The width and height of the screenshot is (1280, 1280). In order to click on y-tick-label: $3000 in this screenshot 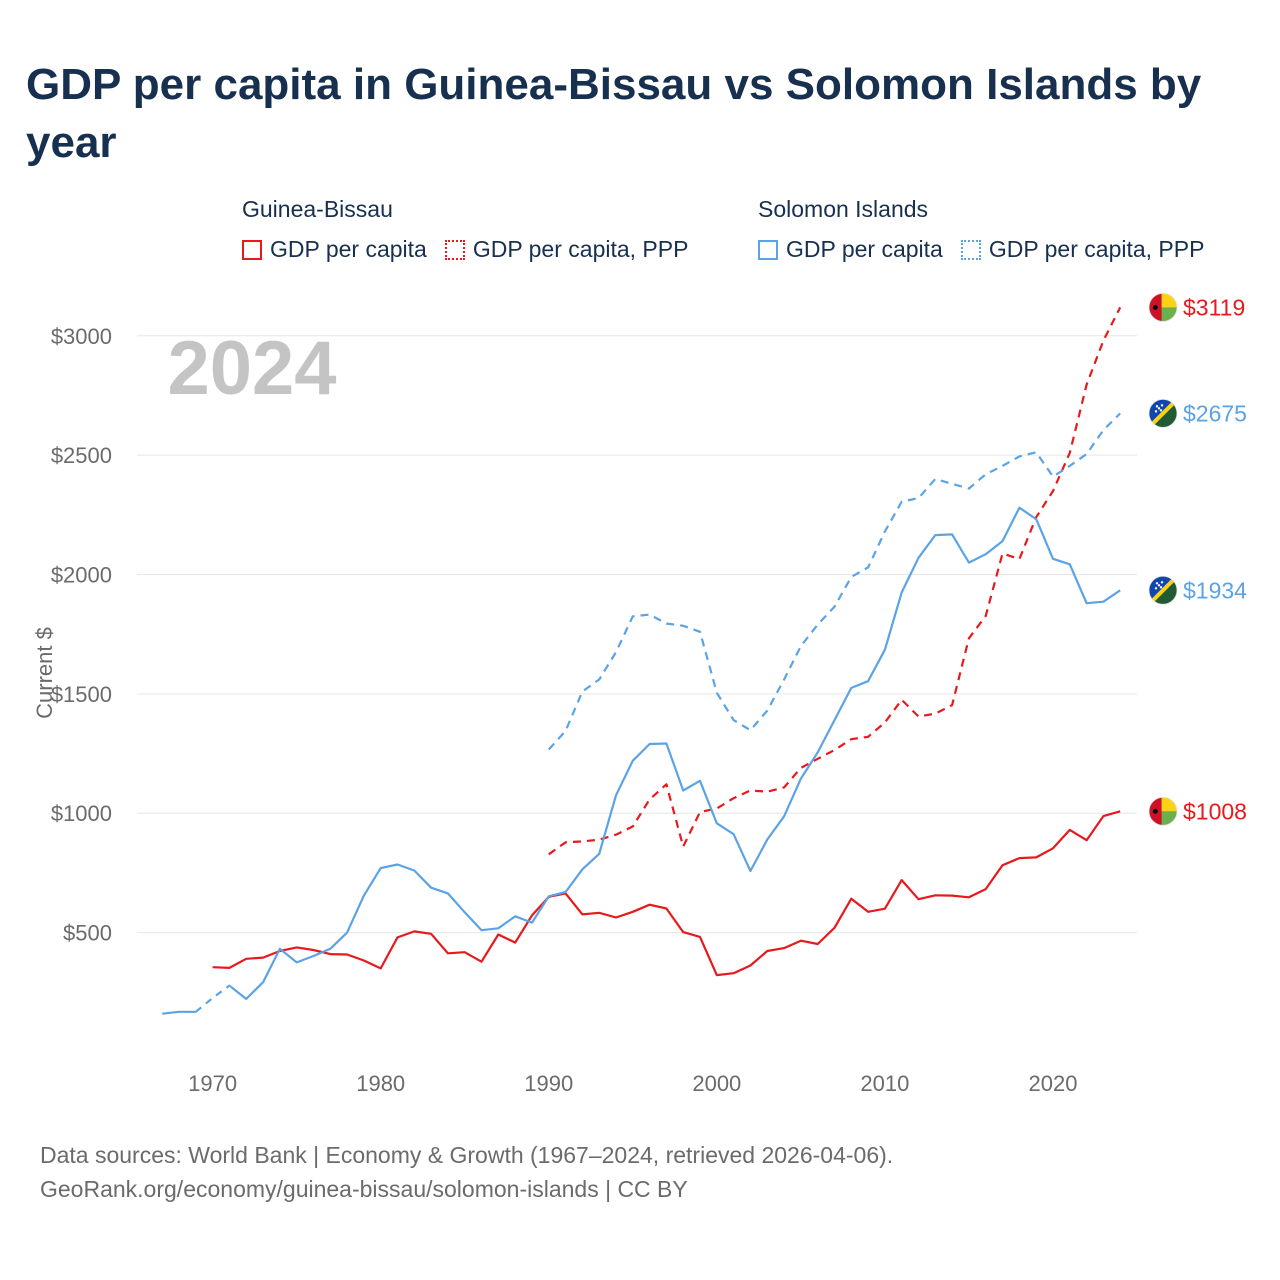, I will do `click(81, 336)`.